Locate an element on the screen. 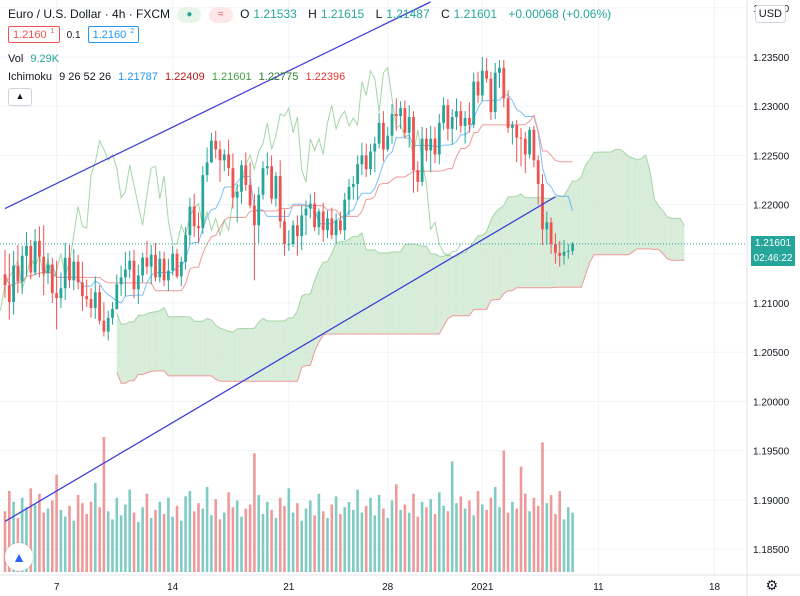 Image resolution: width=800 pixels, height=596 pixels. buy-button: 1.2160 2 is located at coordinates (113, 34).